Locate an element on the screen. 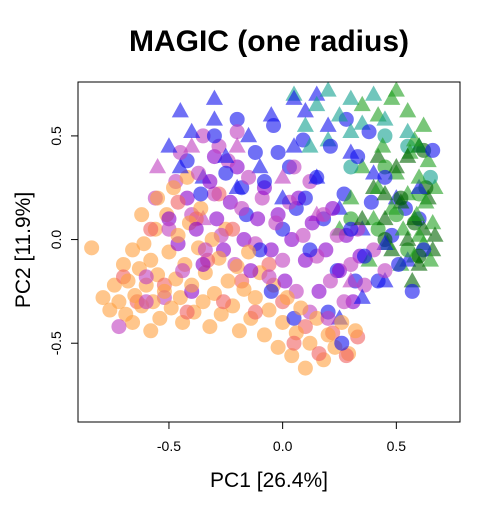 This screenshot has height=520, width=500. x-tick-label-1: 0.0 is located at coordinates (283, 446).